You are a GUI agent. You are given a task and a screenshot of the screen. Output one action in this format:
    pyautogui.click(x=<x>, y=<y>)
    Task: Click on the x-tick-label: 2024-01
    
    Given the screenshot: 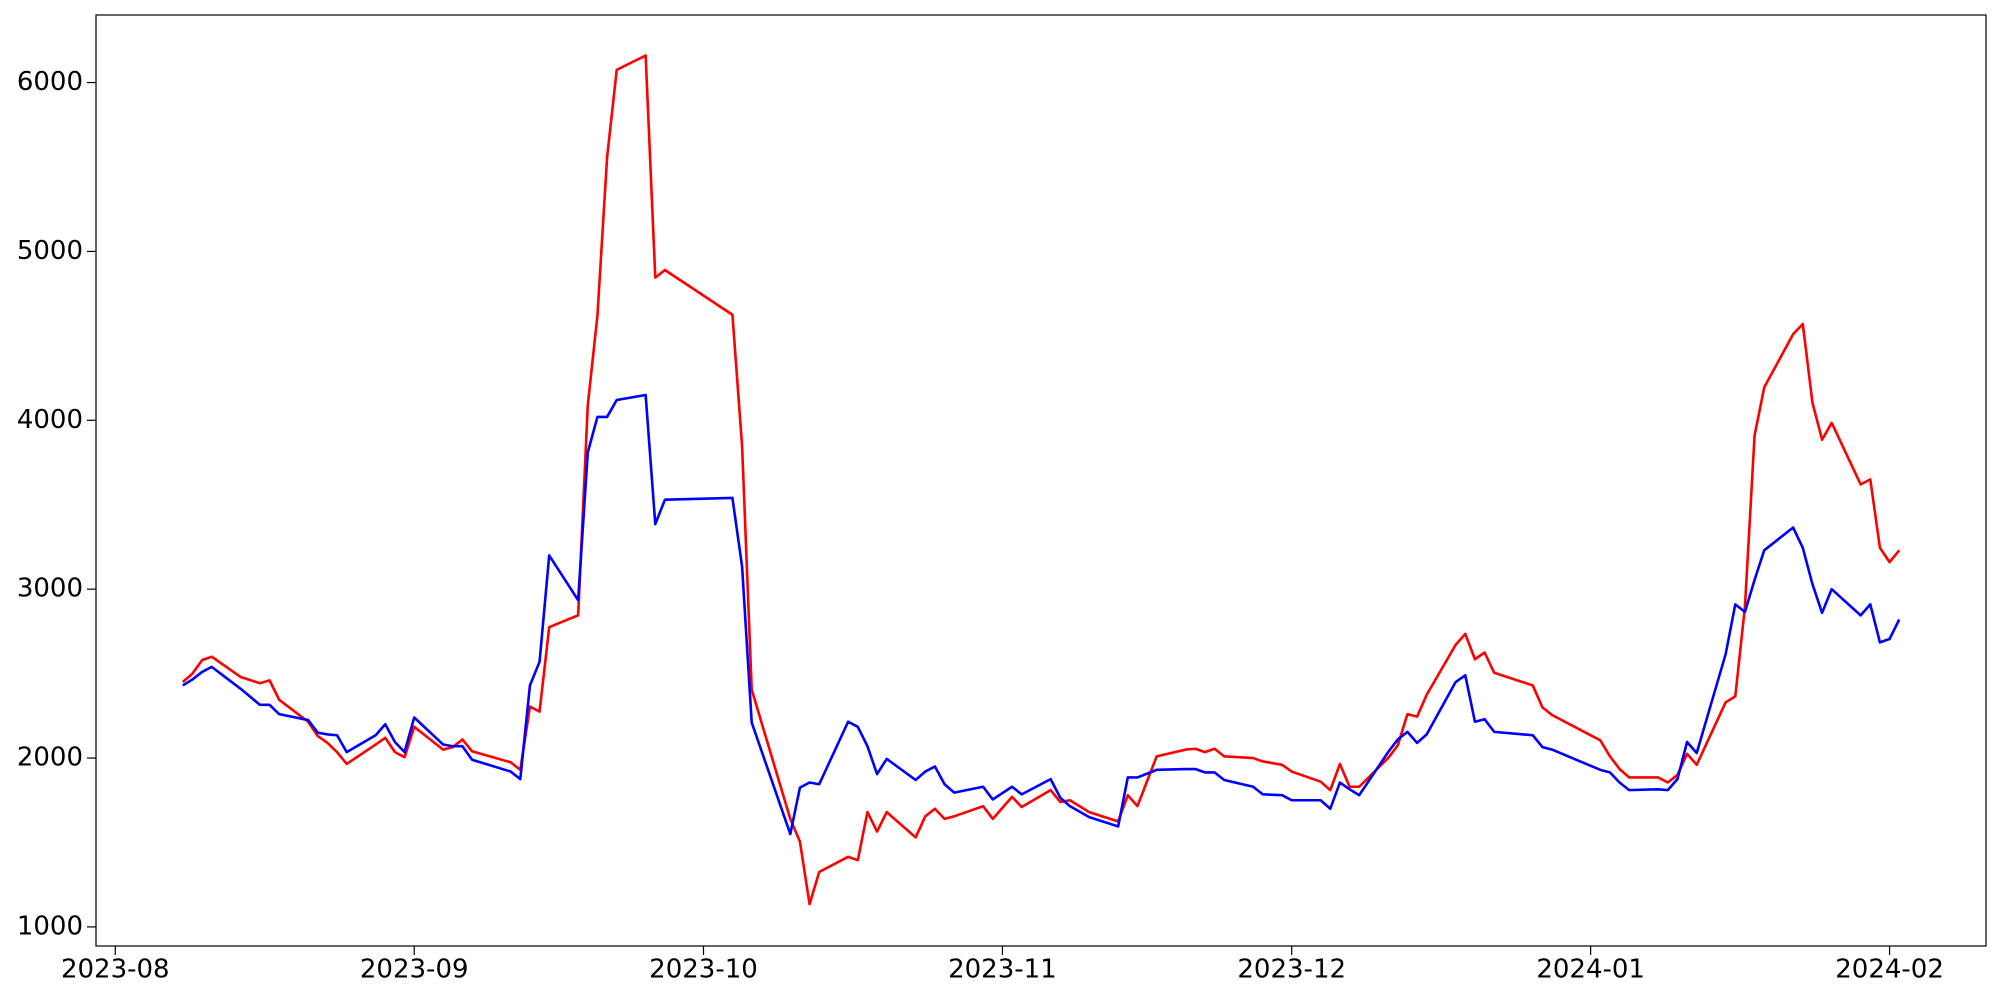 What is the action you would take?
    pyautogui.click(x=1590, y=970)
    